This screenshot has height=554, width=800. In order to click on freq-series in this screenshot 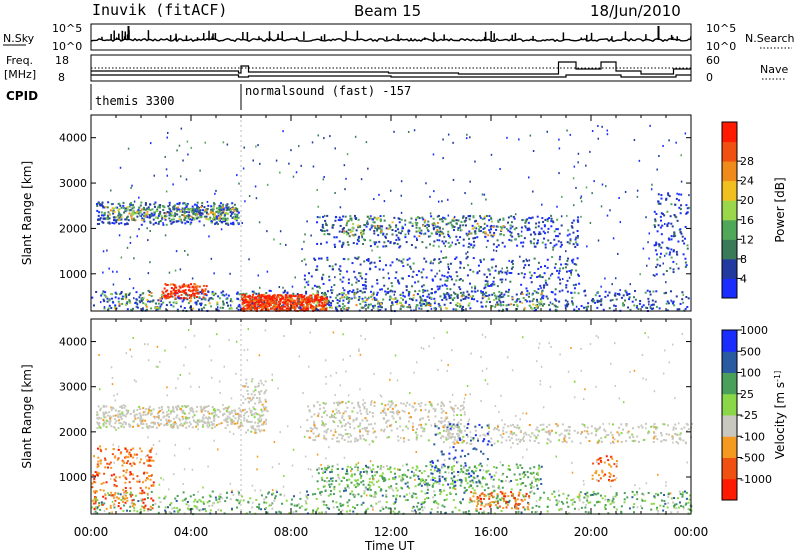, I will do `click(391, 68)`.